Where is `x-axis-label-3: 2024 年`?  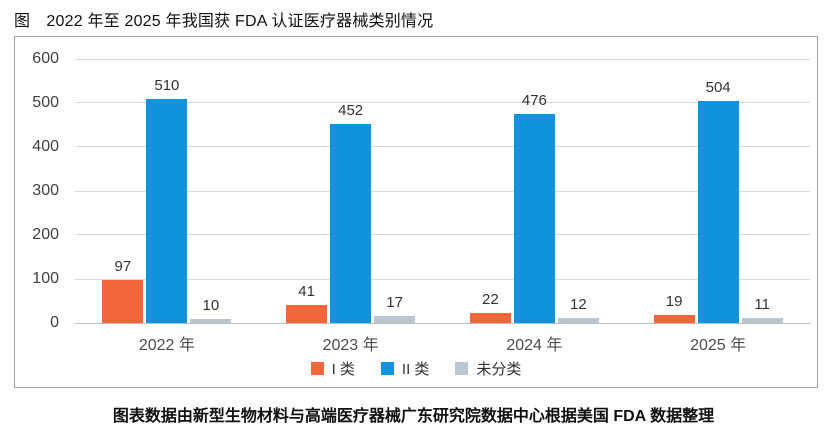
x-axis-label-3: 2024 年 is located at coordinates (534, 345).